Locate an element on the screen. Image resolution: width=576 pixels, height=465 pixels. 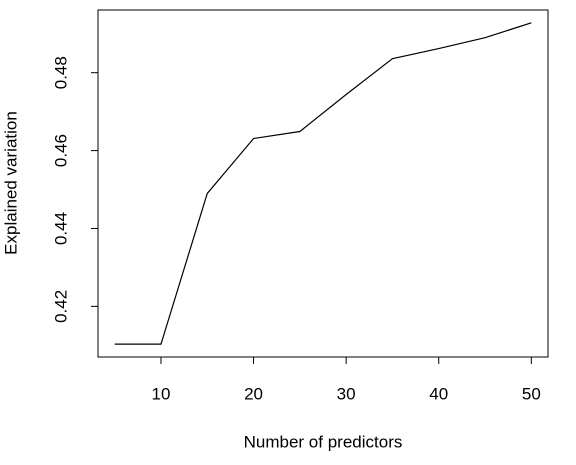
y-tick-label: 0.42 is located at coordinates (60, 306).